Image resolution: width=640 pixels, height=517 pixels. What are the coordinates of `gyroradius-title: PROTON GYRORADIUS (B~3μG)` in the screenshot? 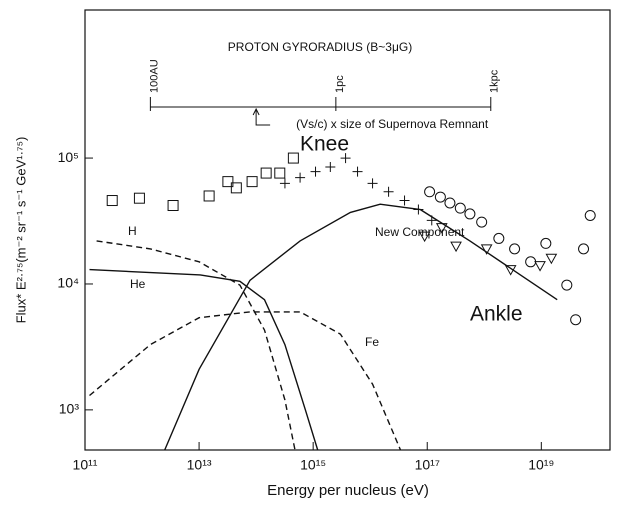 It's located at (320, 47).